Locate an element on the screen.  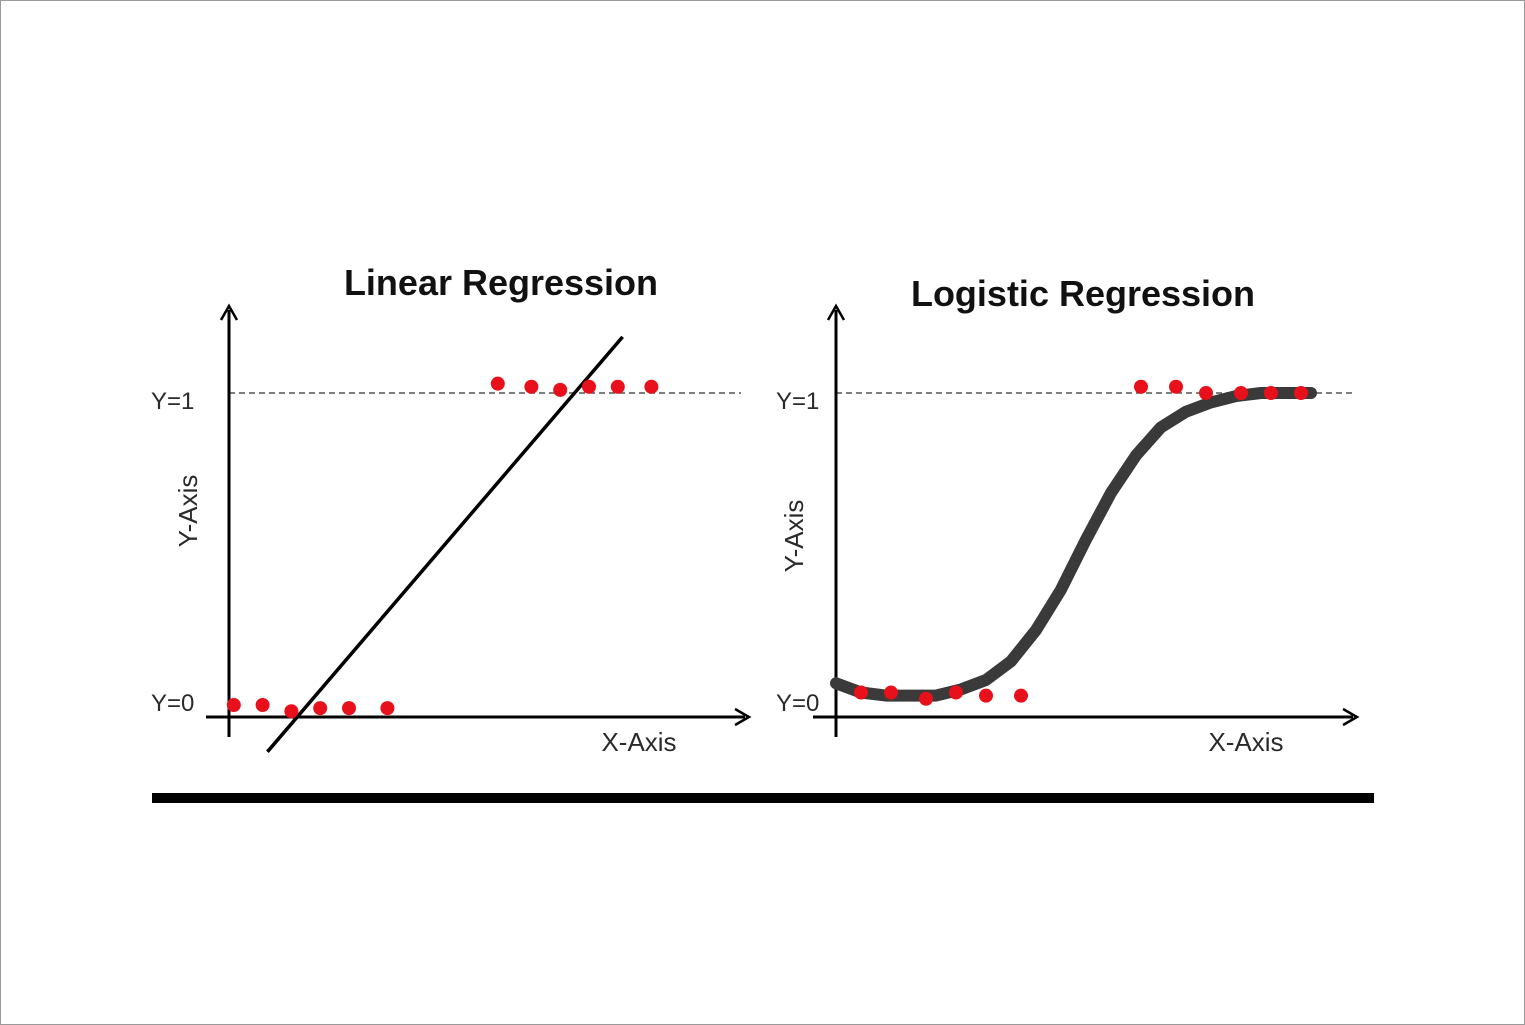
regression-line is located at coordinates (445, 544).